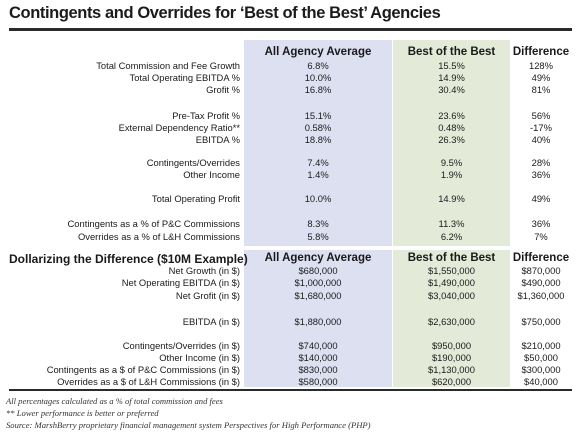 This screenshot has width=580, height=436. What do you see at coordinates (217, 139) in the screenshot?
I see `row-label: EBITDA %` at bounding box center [217, 139].